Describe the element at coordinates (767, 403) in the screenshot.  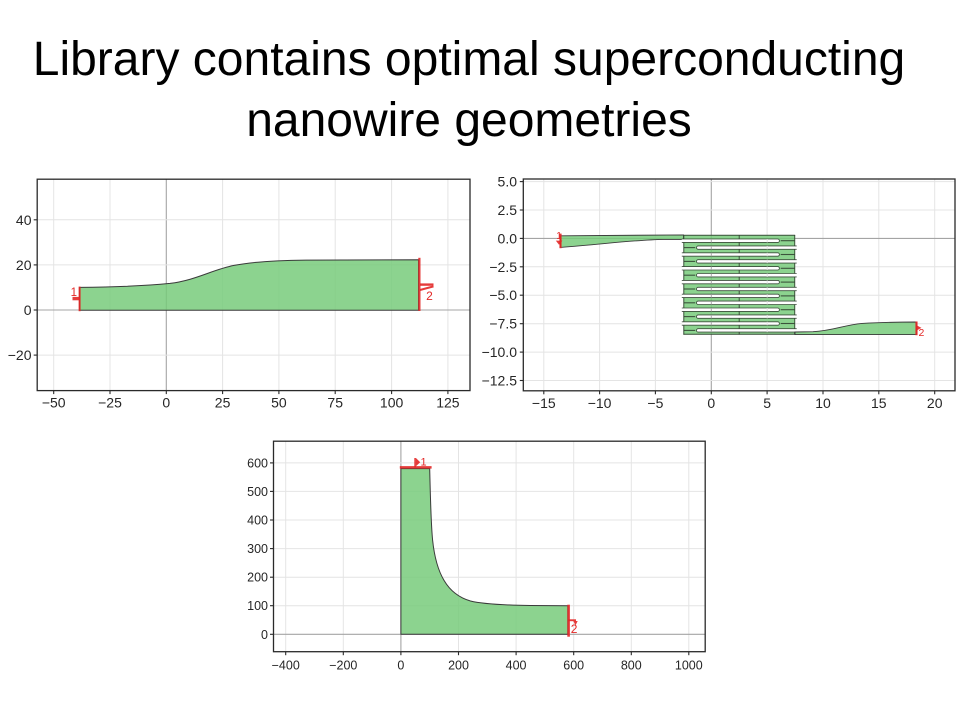
I see `svg-text: 5` at that location.